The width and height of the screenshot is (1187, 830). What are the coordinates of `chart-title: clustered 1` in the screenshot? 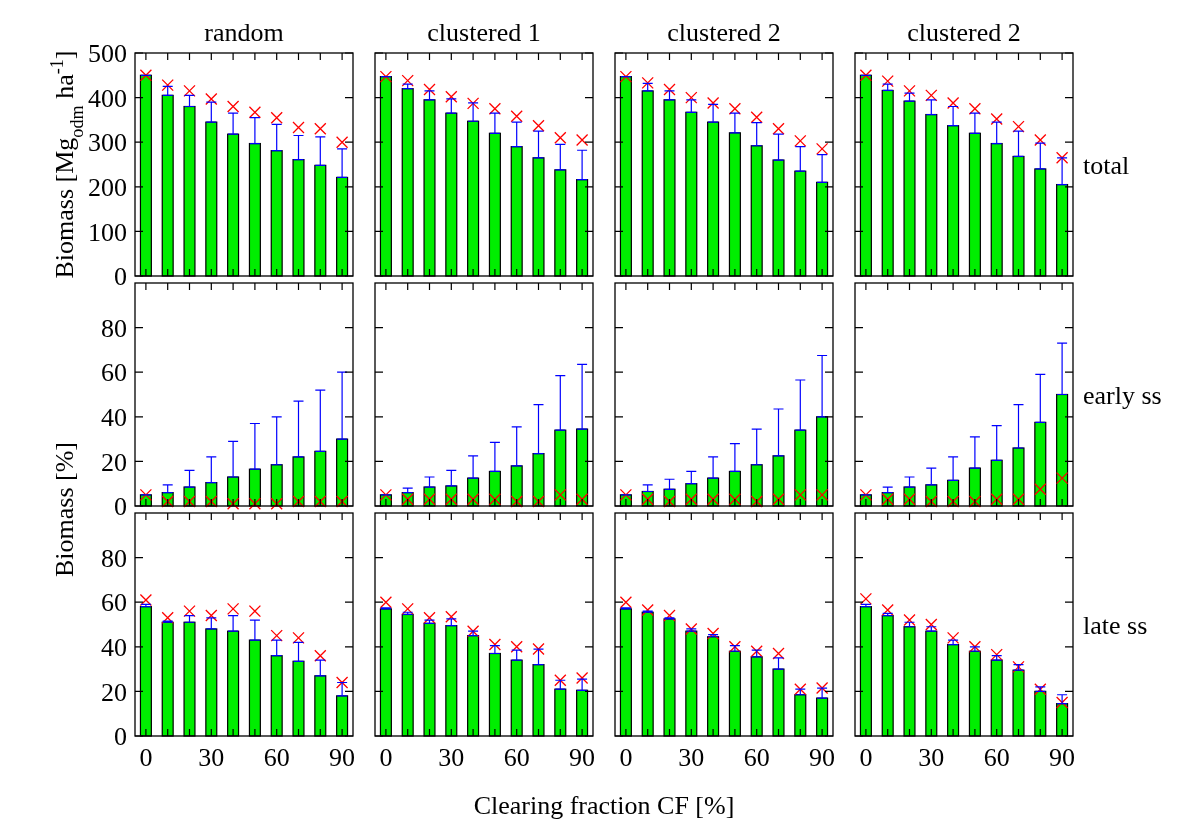 It's located at (484, 32).